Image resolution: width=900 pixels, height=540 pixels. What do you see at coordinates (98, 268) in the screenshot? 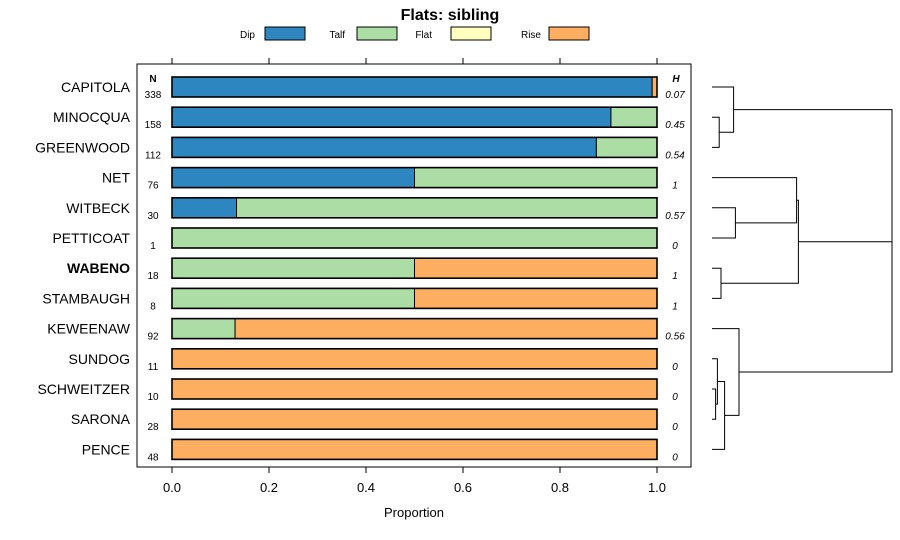
I see `row-label: WABENO` at bounding box center [98, 268].